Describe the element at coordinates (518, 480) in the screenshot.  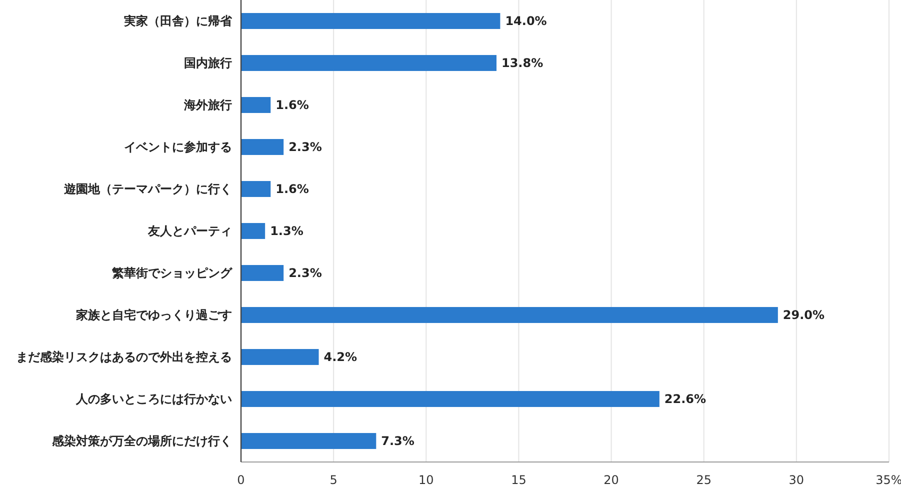
I see `x-tick-label: 15` at that location.